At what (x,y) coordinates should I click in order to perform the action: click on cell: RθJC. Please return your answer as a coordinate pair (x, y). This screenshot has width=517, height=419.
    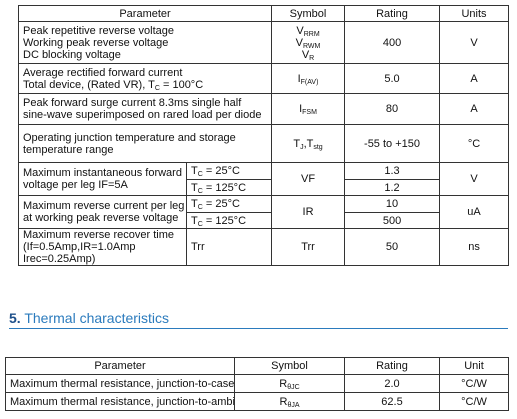
    Looking at the image, I should click on (289, 383).